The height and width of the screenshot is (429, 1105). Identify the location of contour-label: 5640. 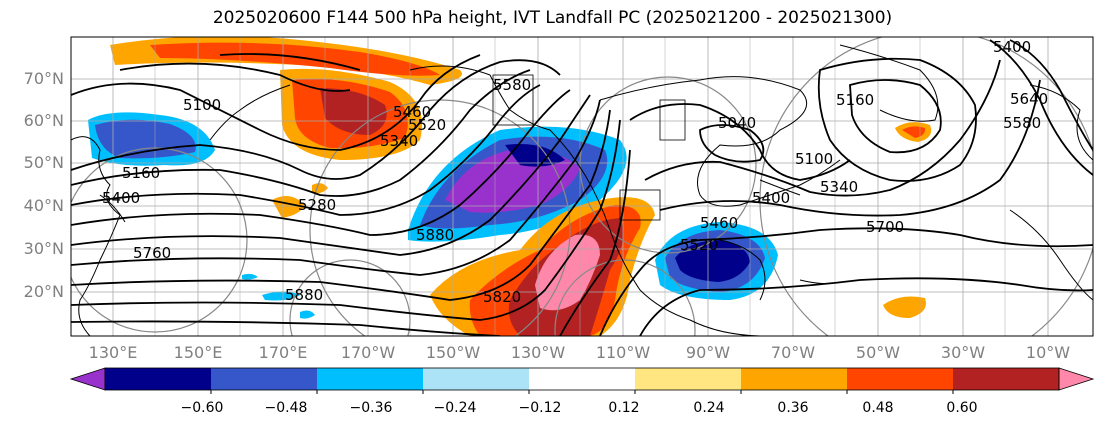
(1029, 99).